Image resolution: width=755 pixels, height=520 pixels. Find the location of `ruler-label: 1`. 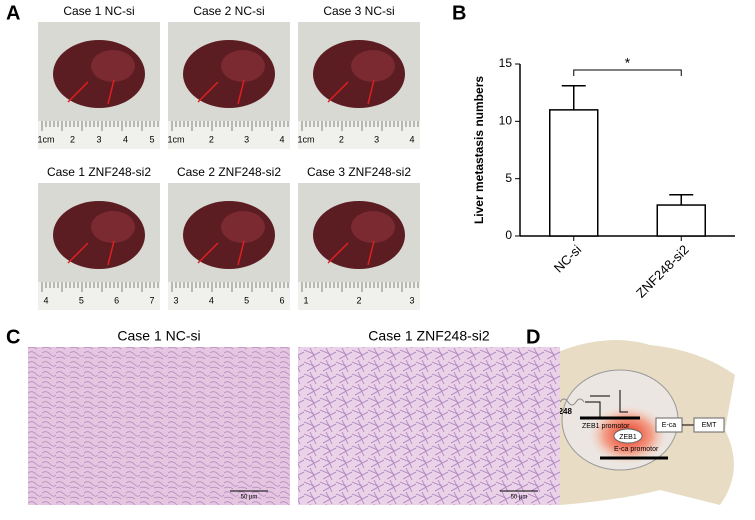

ruler-label: 1 is located at coordinates (305, 300).